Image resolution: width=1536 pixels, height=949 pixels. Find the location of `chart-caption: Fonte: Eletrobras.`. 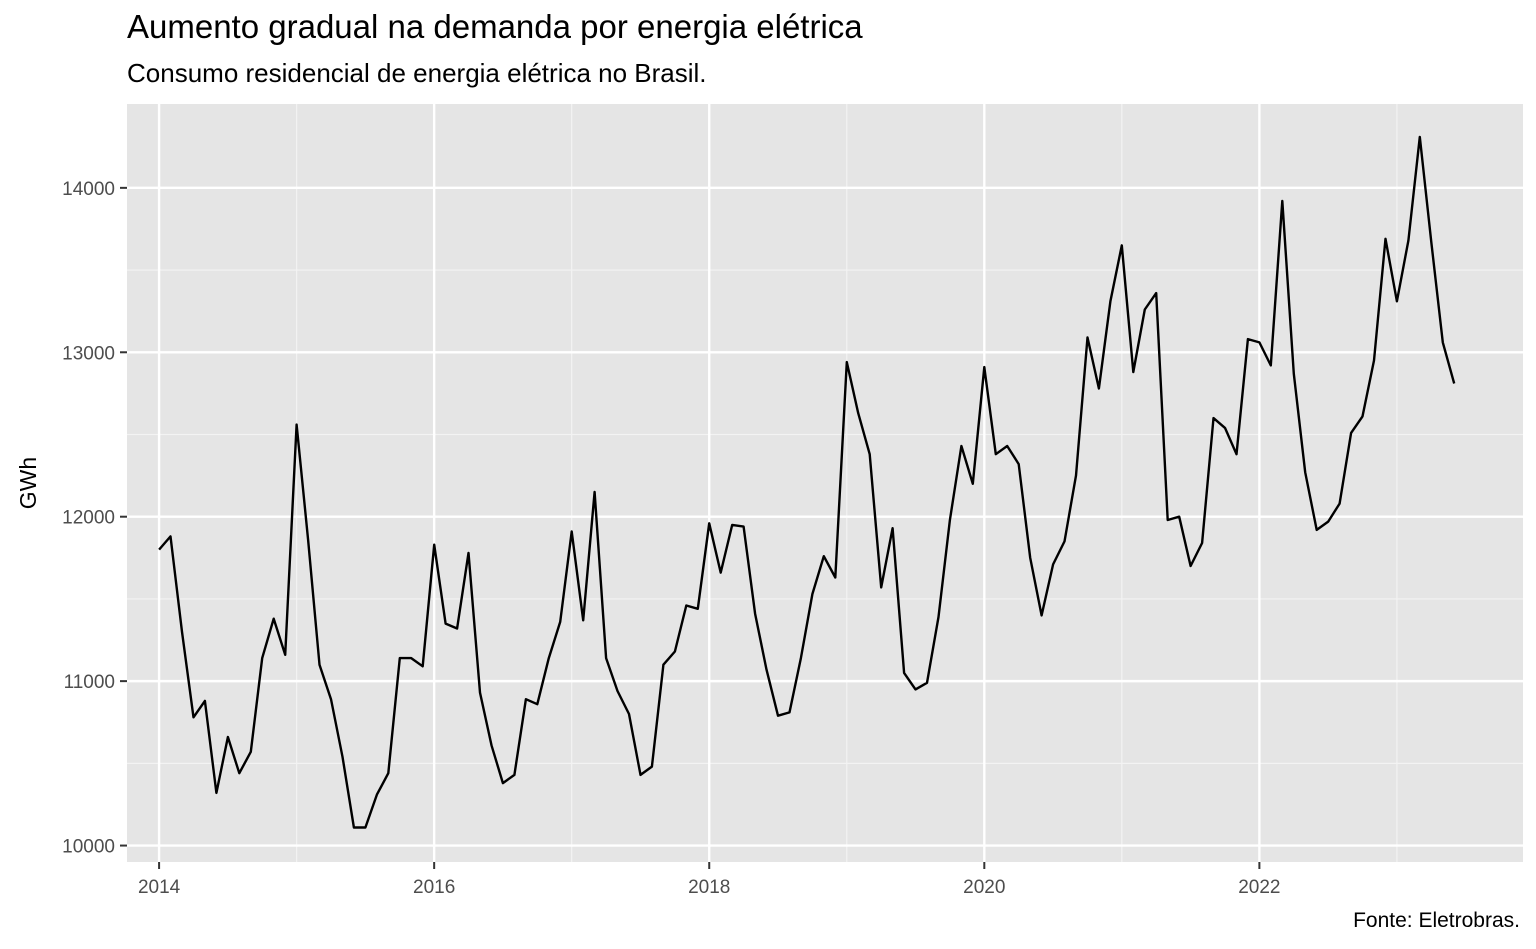

chart-caption: Fonte: Eletrobras. is located at coordinates (1436, 920).